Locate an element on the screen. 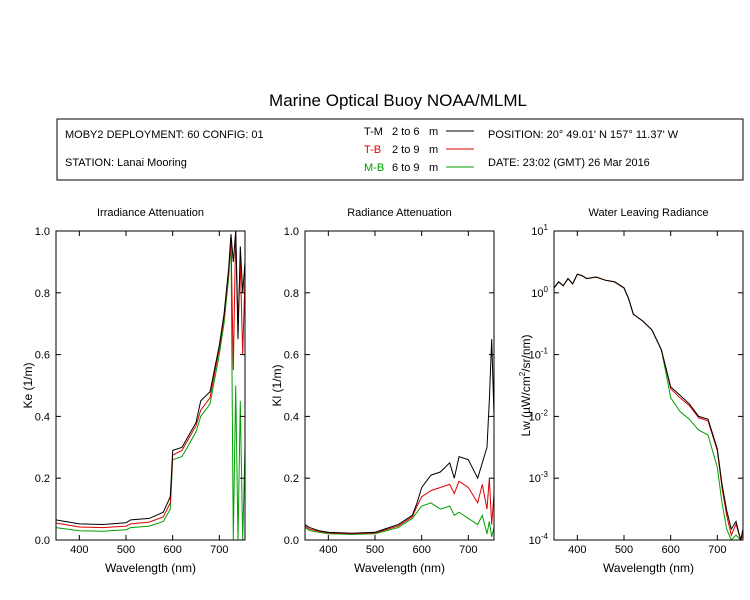  x-tick-label-0-3: 700 is located at coordinates (219, 550).